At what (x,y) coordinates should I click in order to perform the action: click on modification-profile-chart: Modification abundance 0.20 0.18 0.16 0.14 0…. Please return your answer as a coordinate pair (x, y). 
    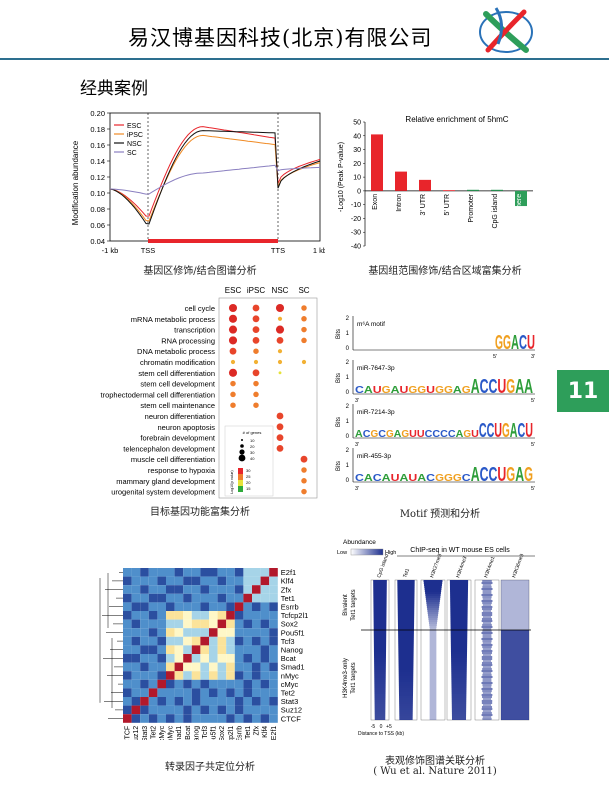
    Looking at the image, I should click on (198, 182).